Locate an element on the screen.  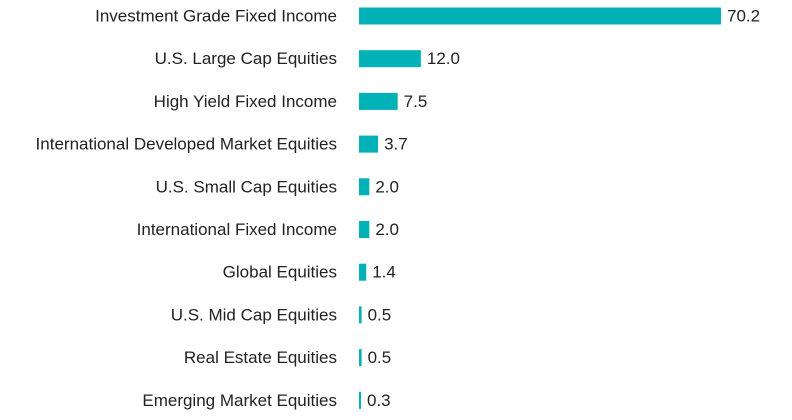
value-label: 12.0 is located at coordinates (443, 58).